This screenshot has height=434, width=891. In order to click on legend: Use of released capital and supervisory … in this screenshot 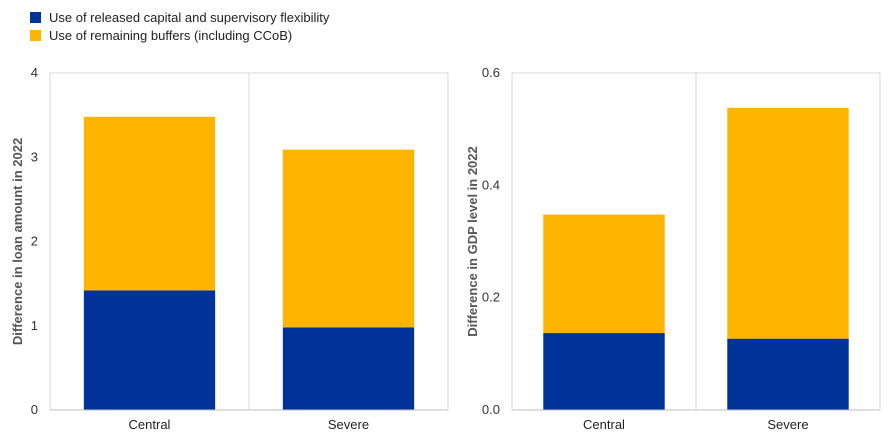, I will do `click(179, 26)`.